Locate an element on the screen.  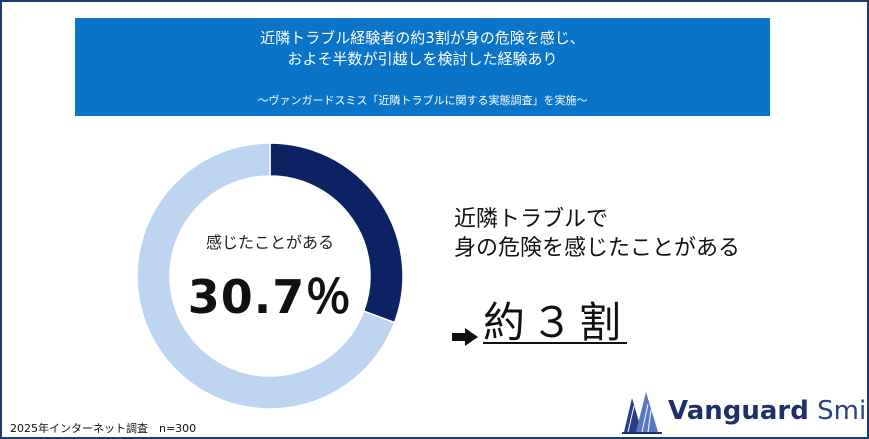
result-text: 約３割 is located at coordinates (555, 322).